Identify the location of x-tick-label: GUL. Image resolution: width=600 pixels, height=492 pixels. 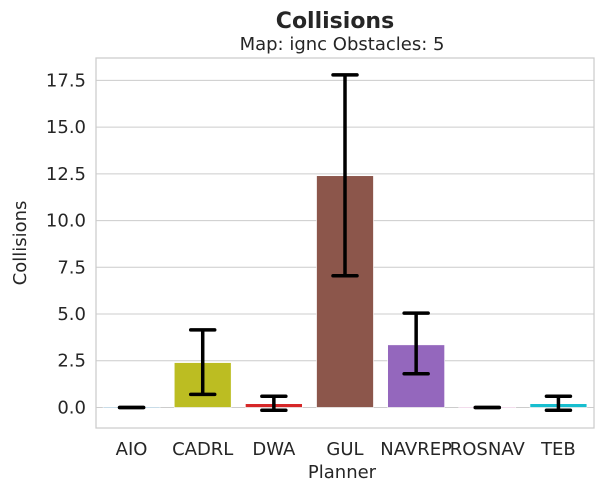
(344, 449).